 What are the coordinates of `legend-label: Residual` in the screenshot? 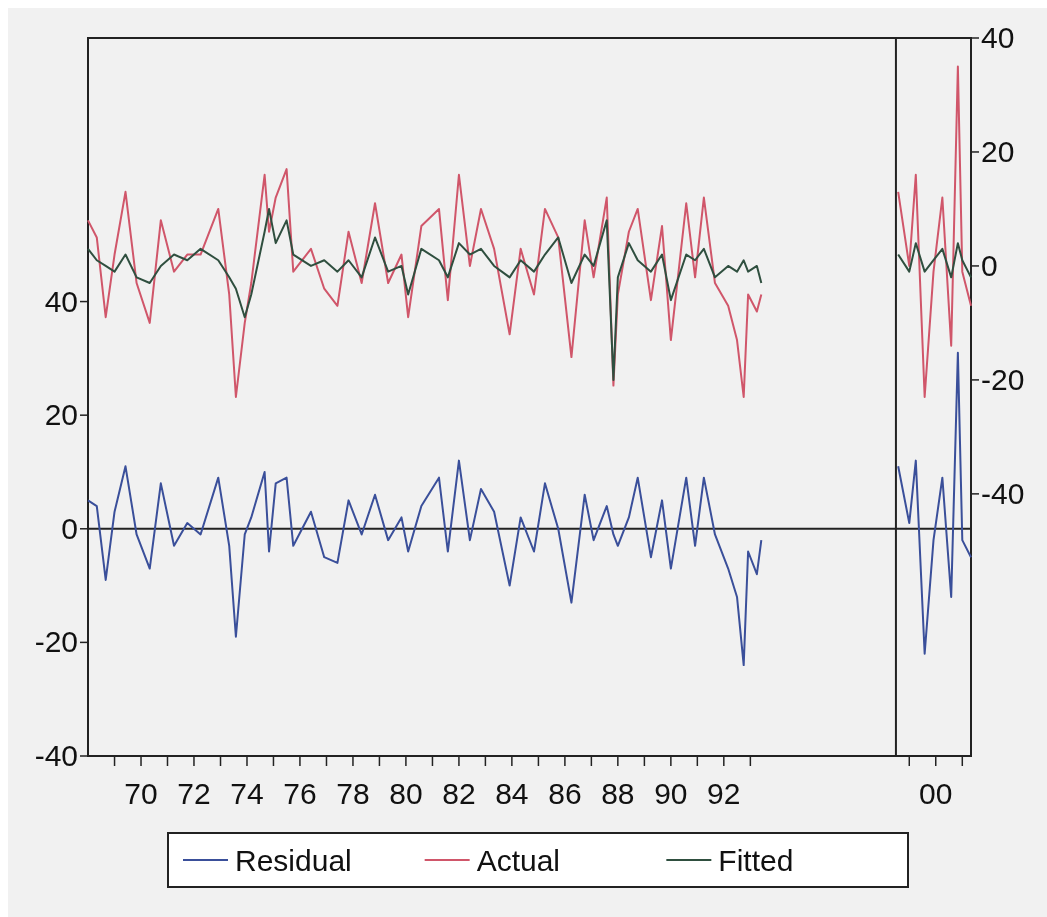 It's located at (293, 860).